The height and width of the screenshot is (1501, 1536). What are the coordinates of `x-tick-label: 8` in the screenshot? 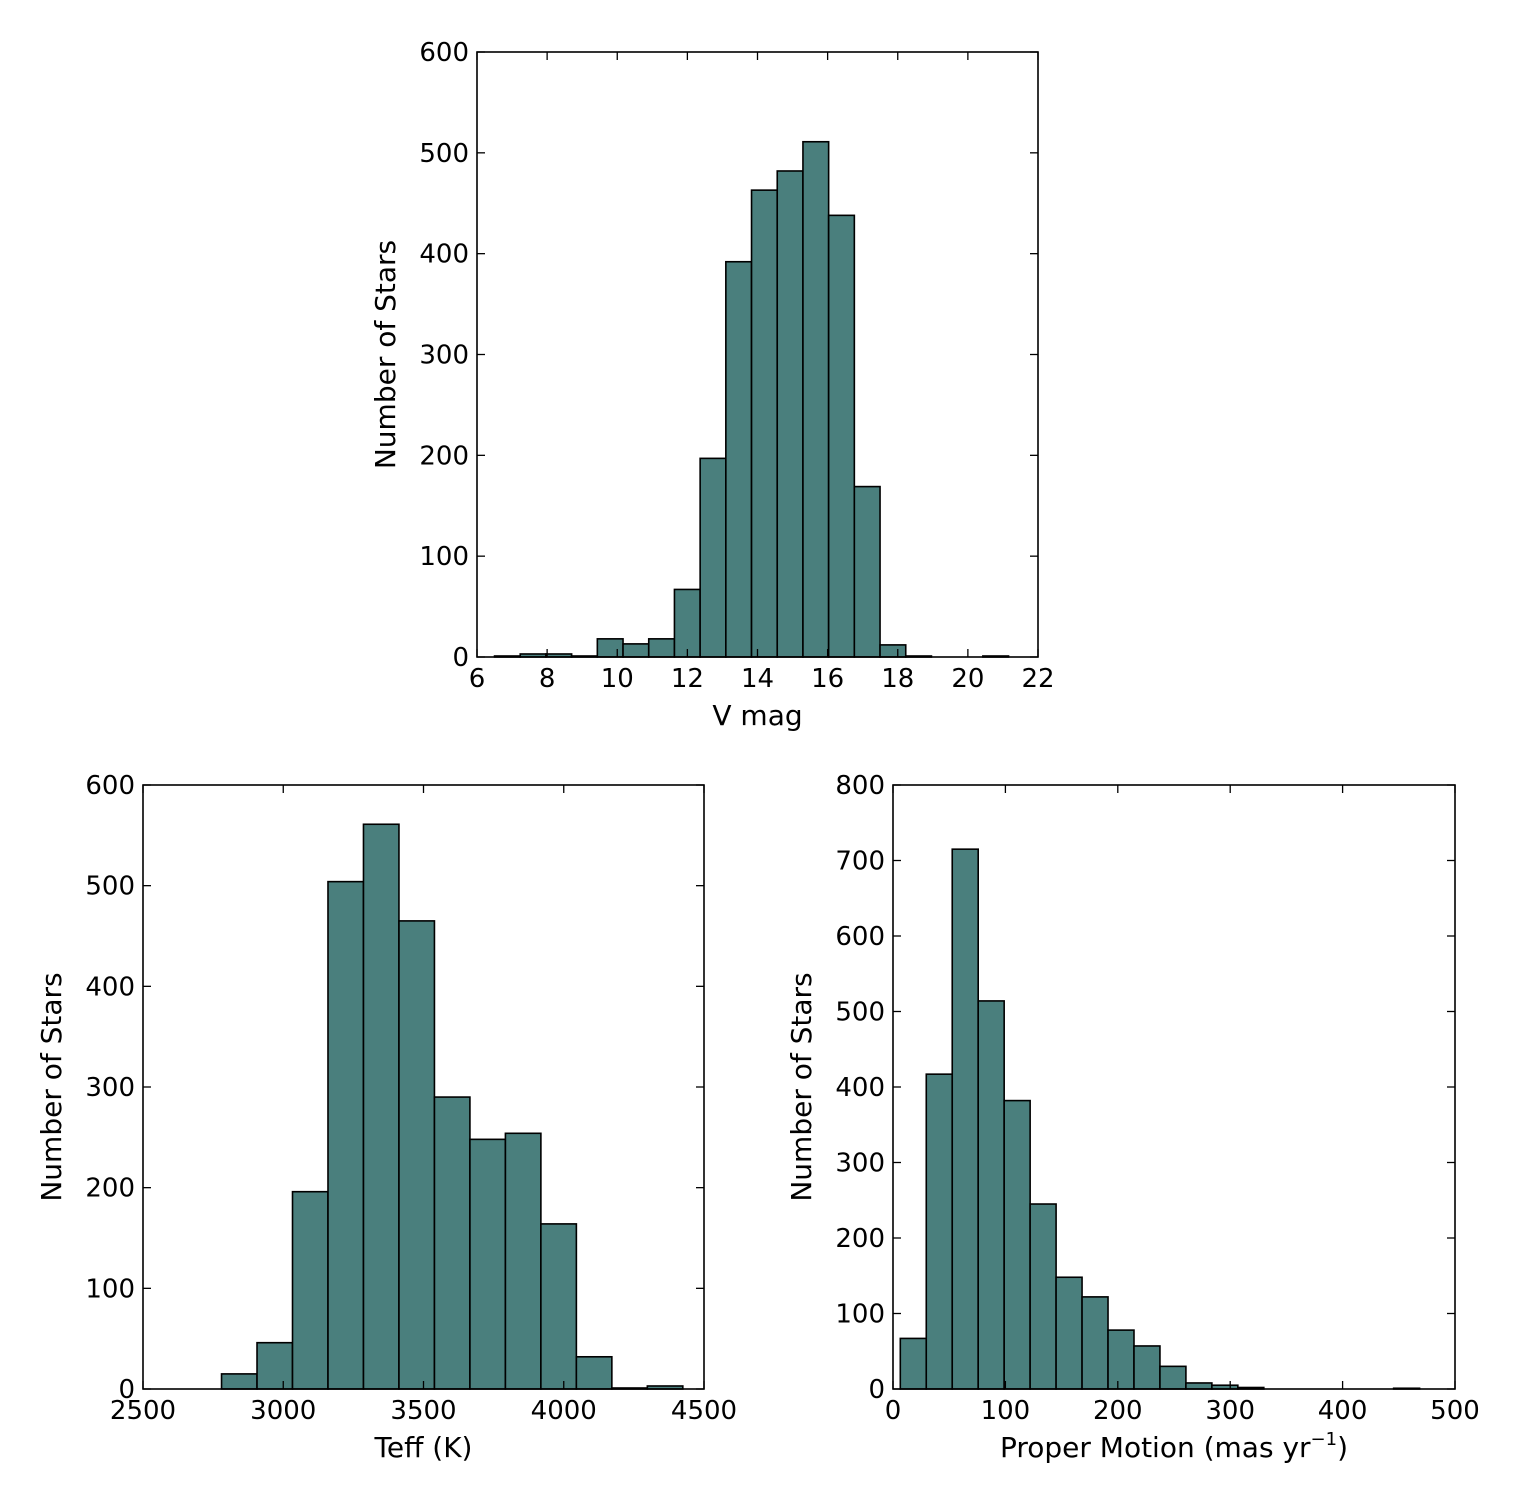 It's located at (547, 679).